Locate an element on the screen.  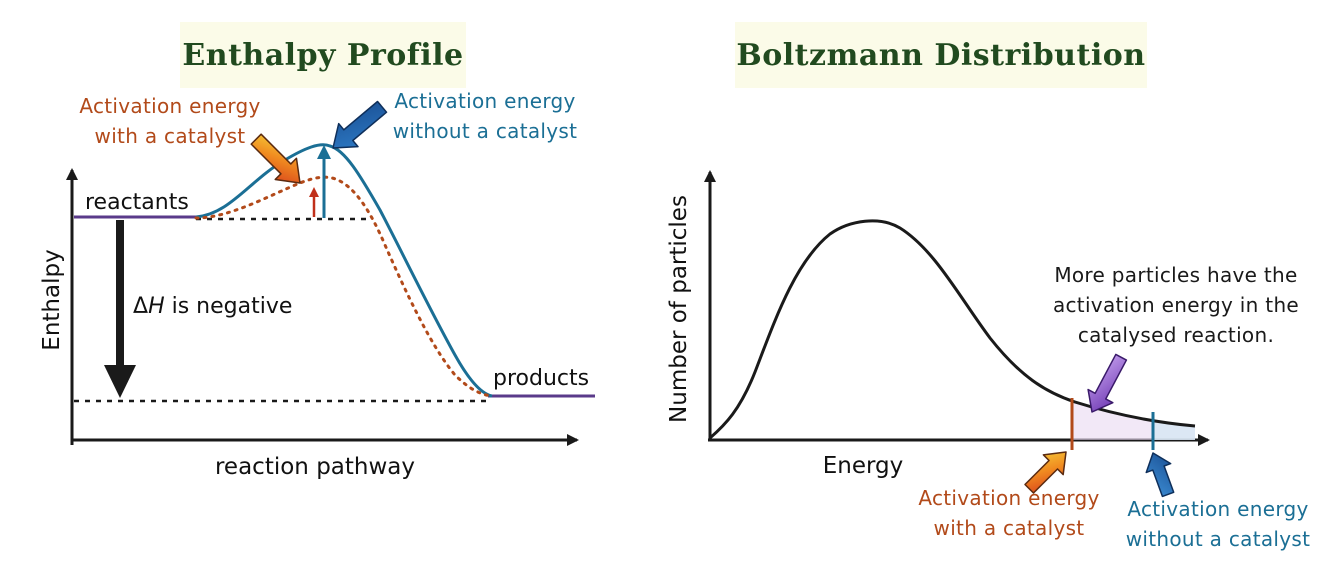
products-label: products is located at coordinates (541, 378).